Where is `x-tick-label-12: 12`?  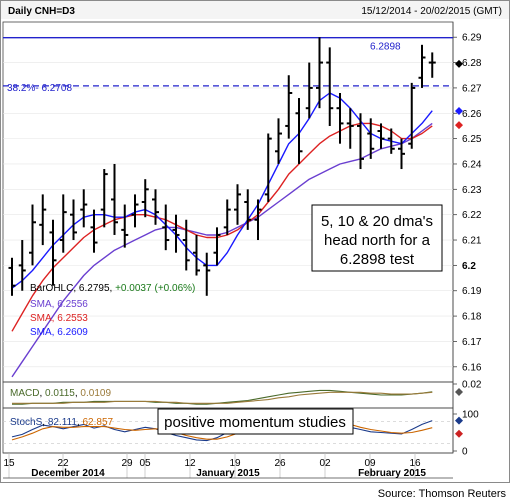 x-tick-label-12: 12 is located at coordinates (190, 463).